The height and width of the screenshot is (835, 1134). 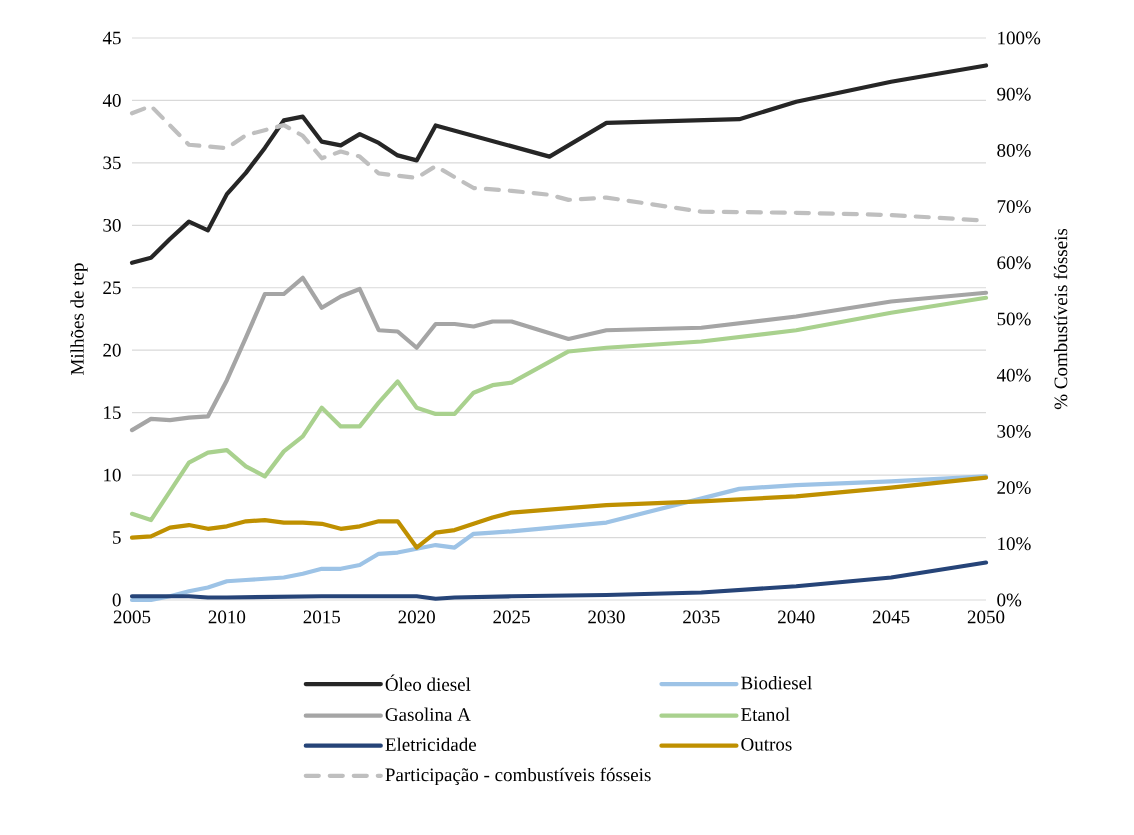 I want to click on y-tick-label: 40, so click(x=111, y=100).